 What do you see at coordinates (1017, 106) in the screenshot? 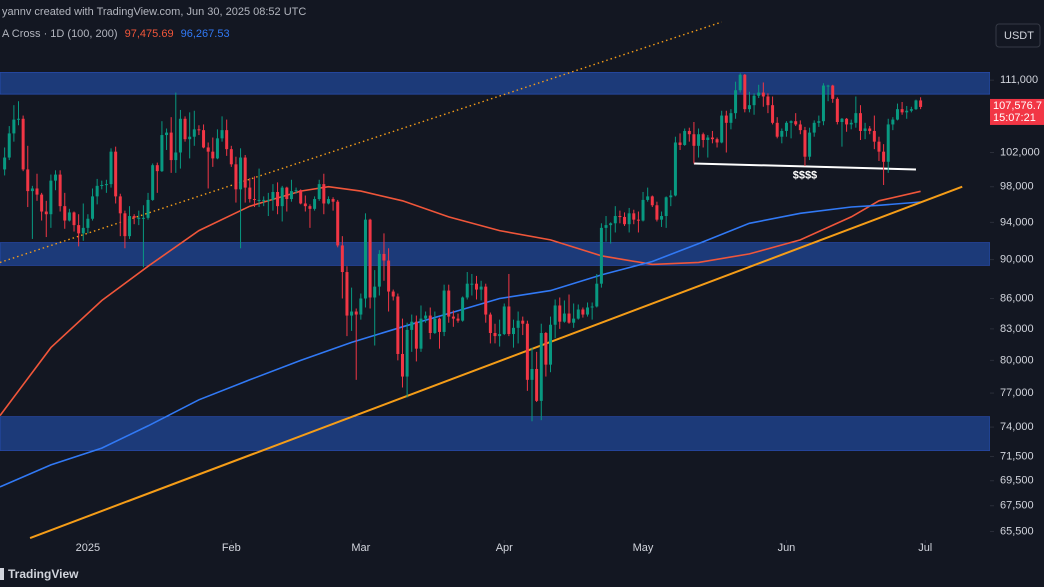
I see `price-tag-label: 107,576.7` at bounding box center [1017, 106].